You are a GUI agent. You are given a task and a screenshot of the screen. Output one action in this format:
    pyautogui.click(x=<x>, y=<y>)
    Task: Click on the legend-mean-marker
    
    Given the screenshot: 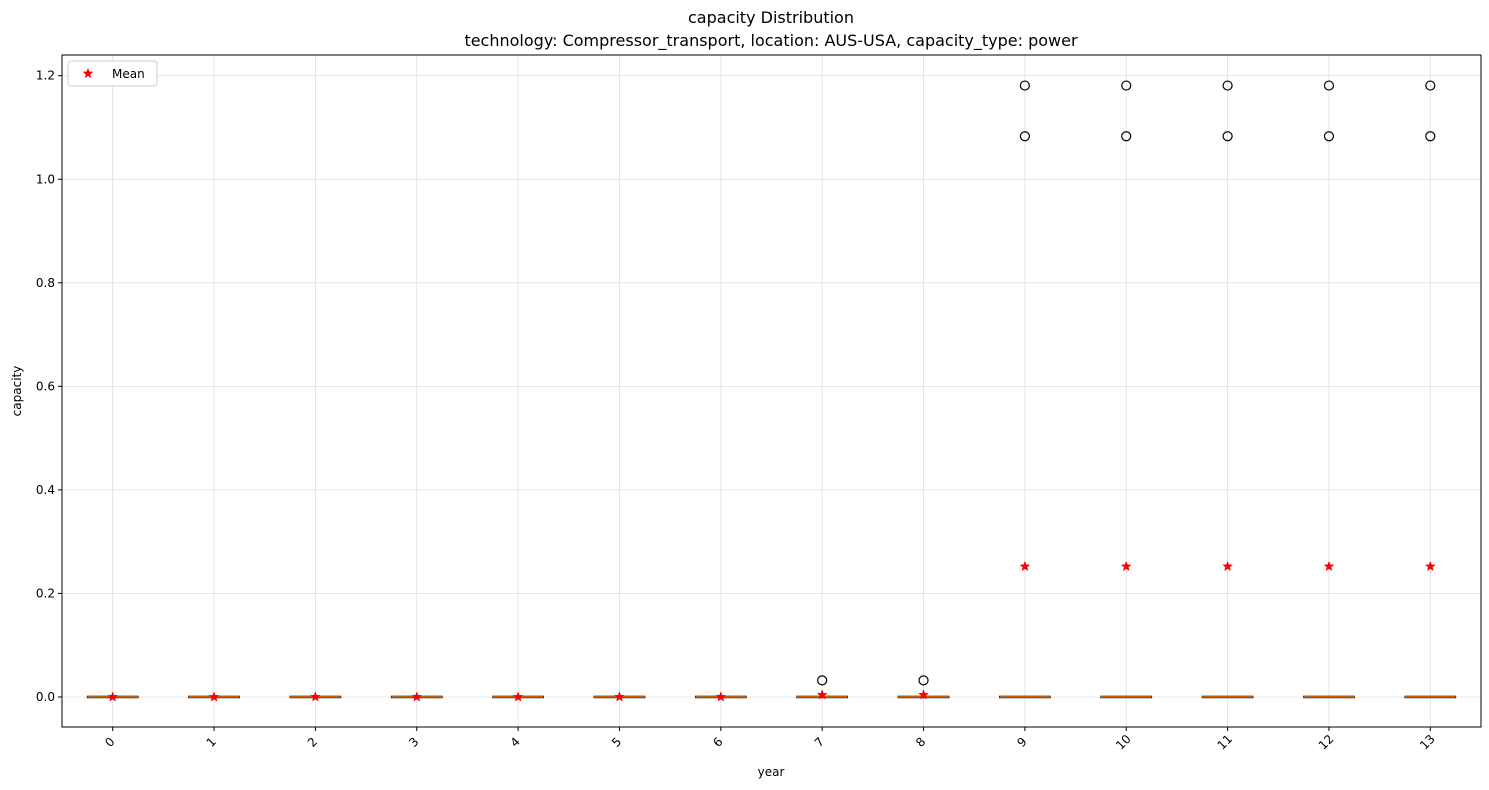 What is the action you would take?
    pyautogui.click(x=88, y=73)
    